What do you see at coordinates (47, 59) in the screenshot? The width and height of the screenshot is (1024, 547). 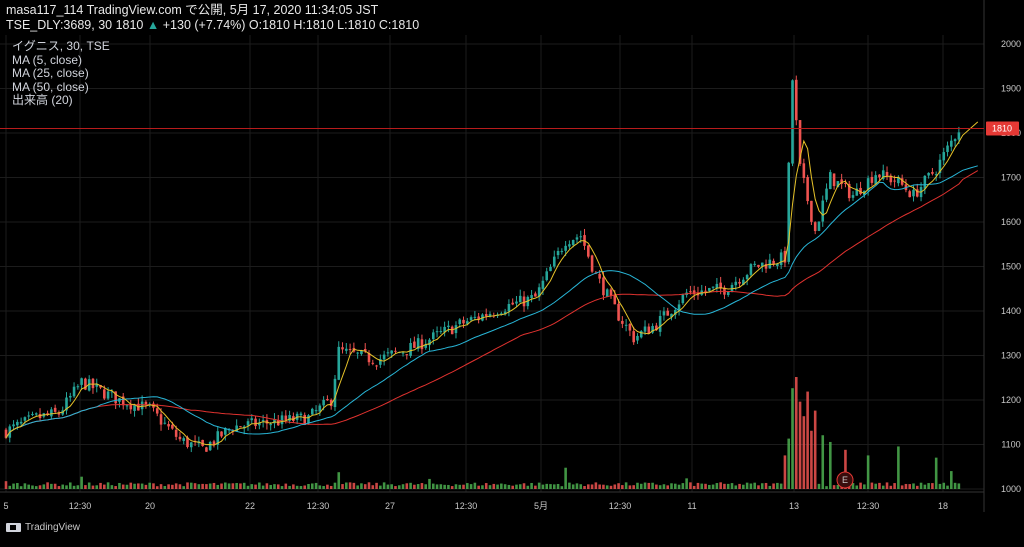 I see `legend-ma5: MA (5, close)` at bounding box center [47, 59].